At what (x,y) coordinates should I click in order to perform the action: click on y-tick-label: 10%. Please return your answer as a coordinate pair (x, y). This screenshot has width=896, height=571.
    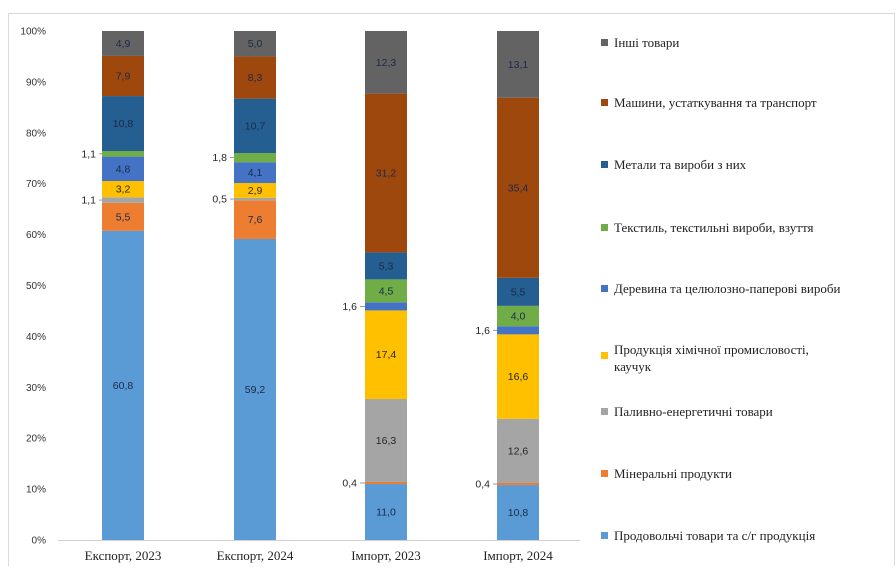
    Looking at the image, I should click on (36, 490).